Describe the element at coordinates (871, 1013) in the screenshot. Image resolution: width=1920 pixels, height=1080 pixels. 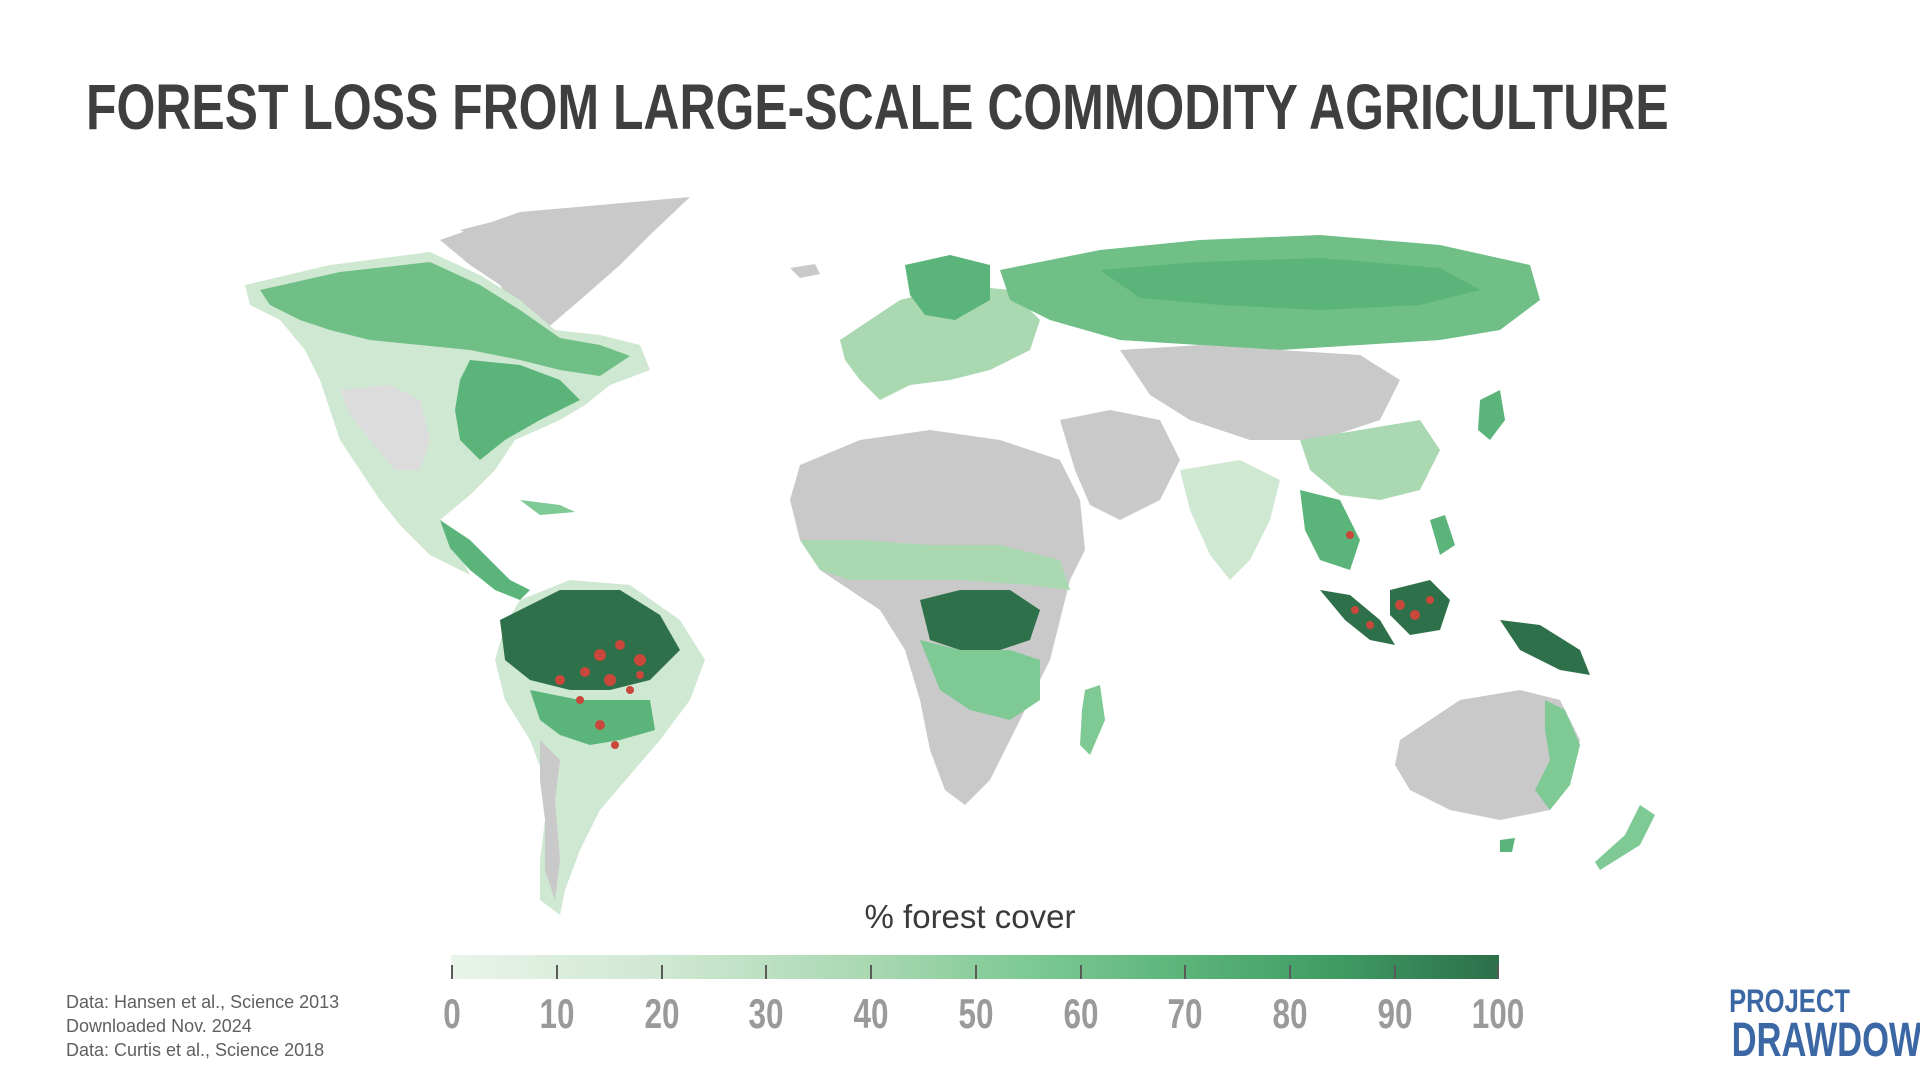
I see `scale-label-40: 40` at that location.